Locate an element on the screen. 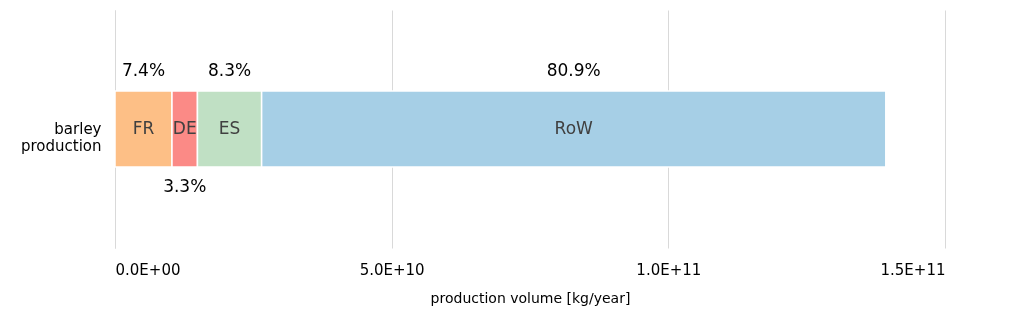 The image size is (1025, 328). text: 80.9% is located at coordinates (573, 70).